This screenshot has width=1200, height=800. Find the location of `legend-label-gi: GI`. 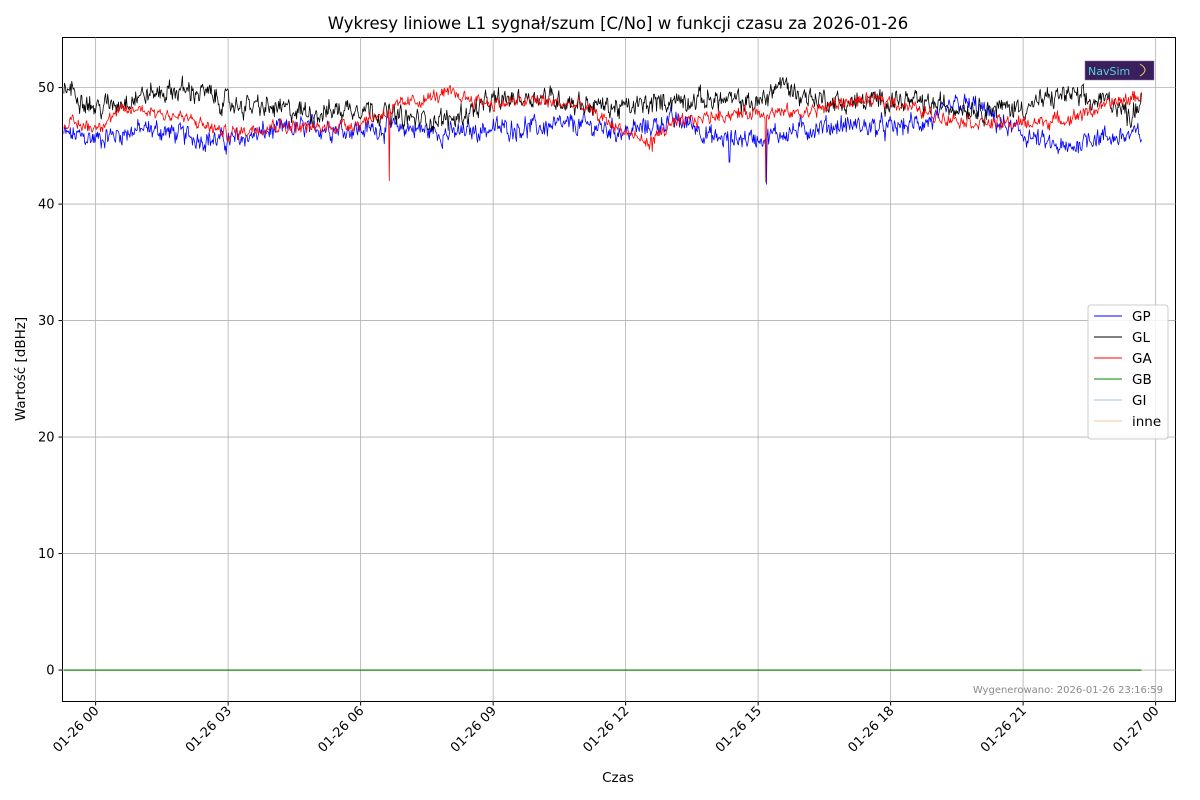

legend-label-gi: GI is located at coordinates (1139, 401).